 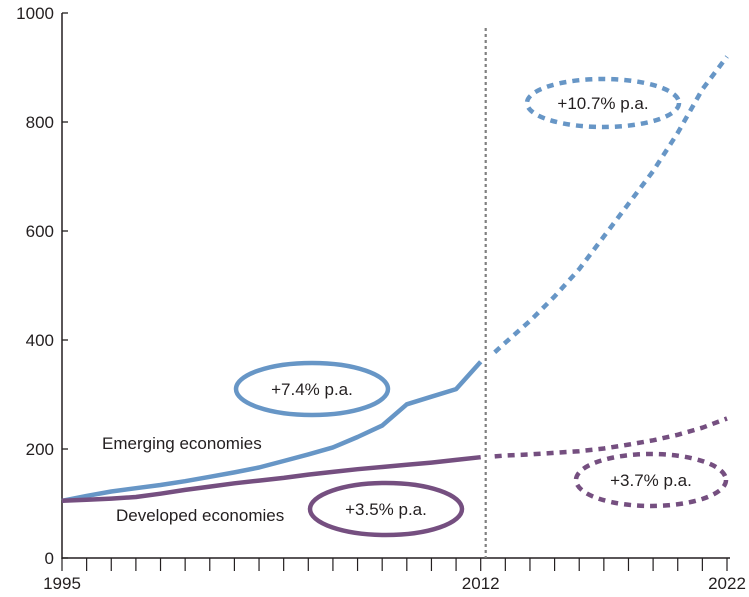 What do you see at coordinates (727, 583) in the screenshot?
I see `x-tick-label: 2022` at bounding box center [727, 583].